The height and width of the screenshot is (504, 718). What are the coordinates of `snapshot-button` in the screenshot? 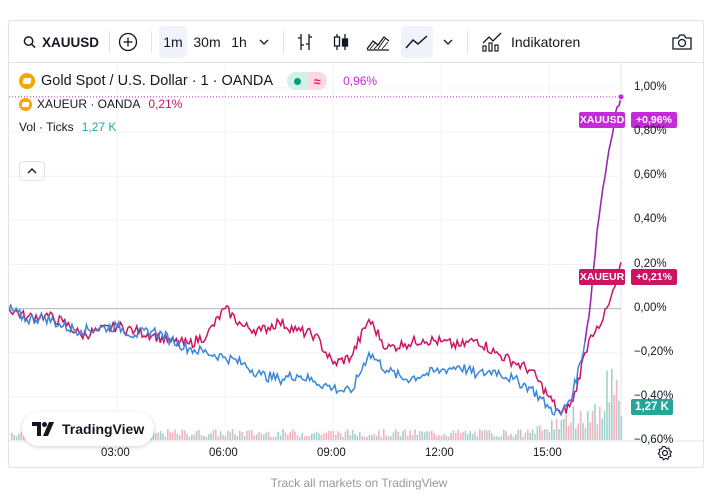 It's located at (682, 42).